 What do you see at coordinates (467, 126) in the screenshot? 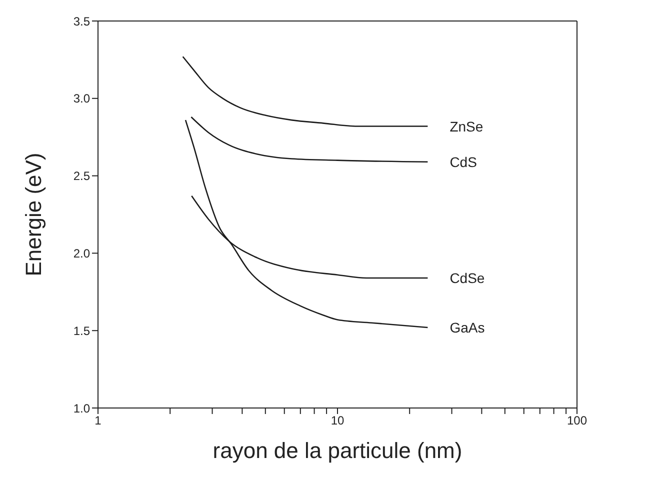
I see `series-label: ZnSe` at bounding box center [467, 126].